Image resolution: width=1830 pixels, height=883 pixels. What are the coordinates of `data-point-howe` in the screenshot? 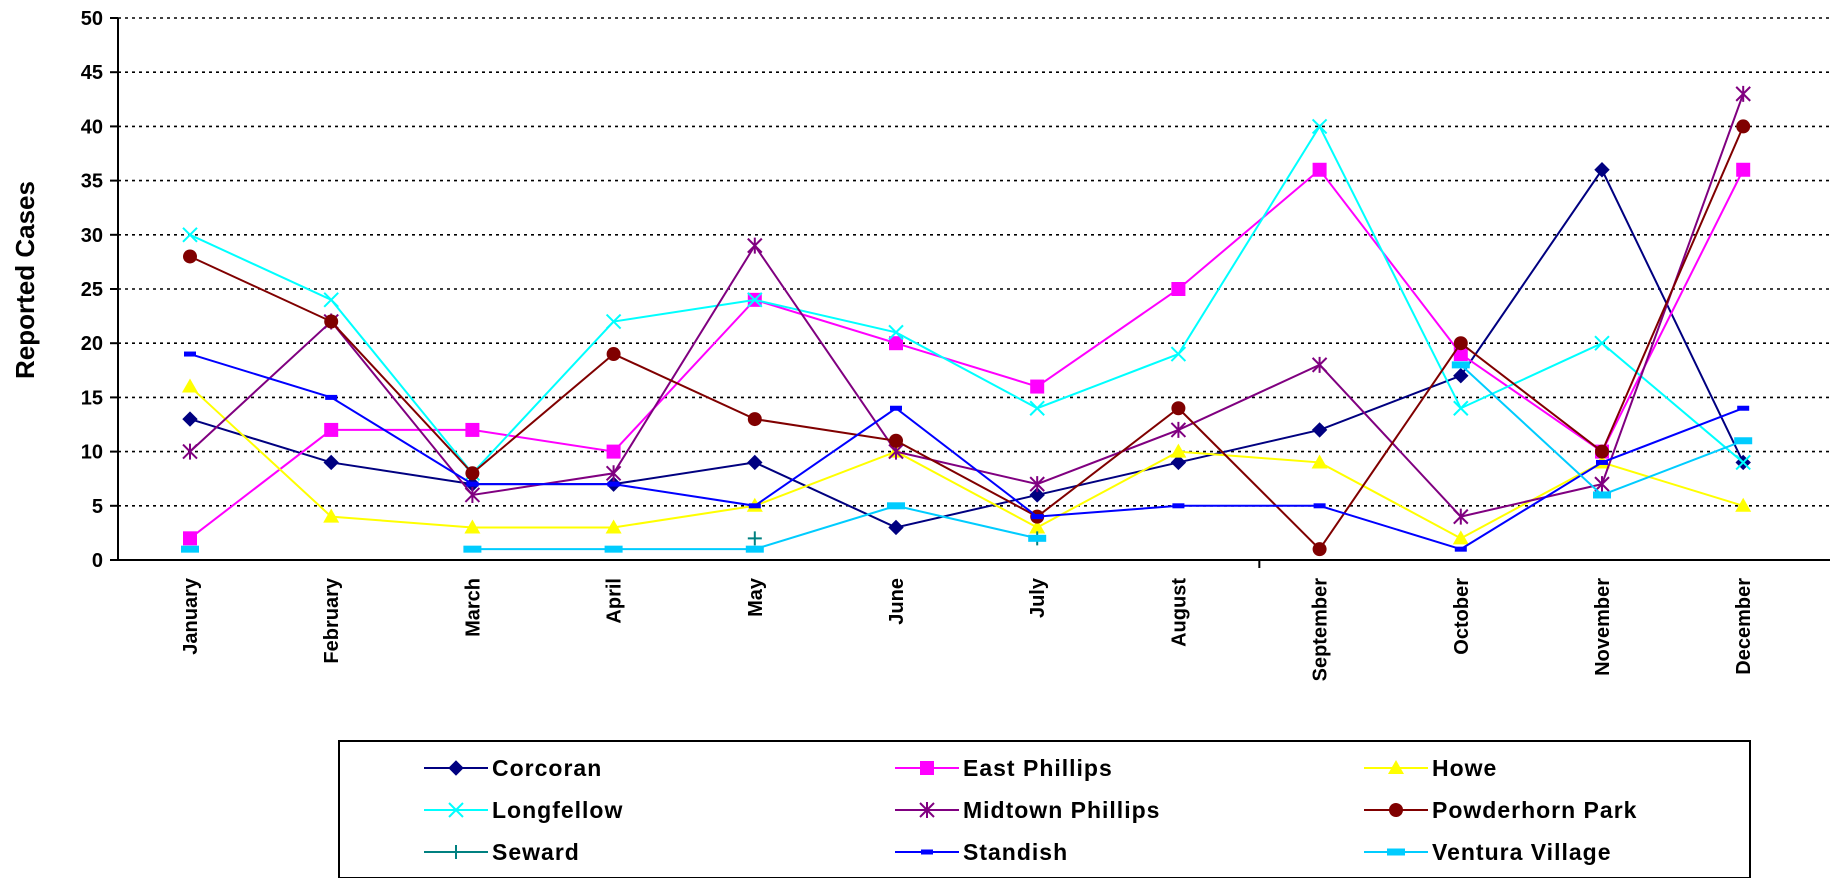 It's located at (331, 515).